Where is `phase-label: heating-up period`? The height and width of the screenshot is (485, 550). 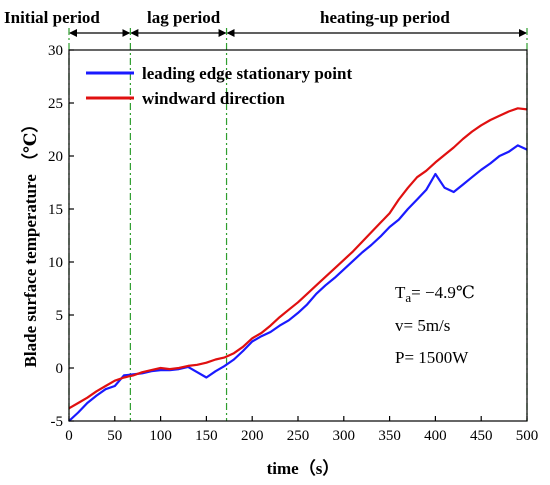
phase-label: heating-up period is located at coordinates (385, 17).